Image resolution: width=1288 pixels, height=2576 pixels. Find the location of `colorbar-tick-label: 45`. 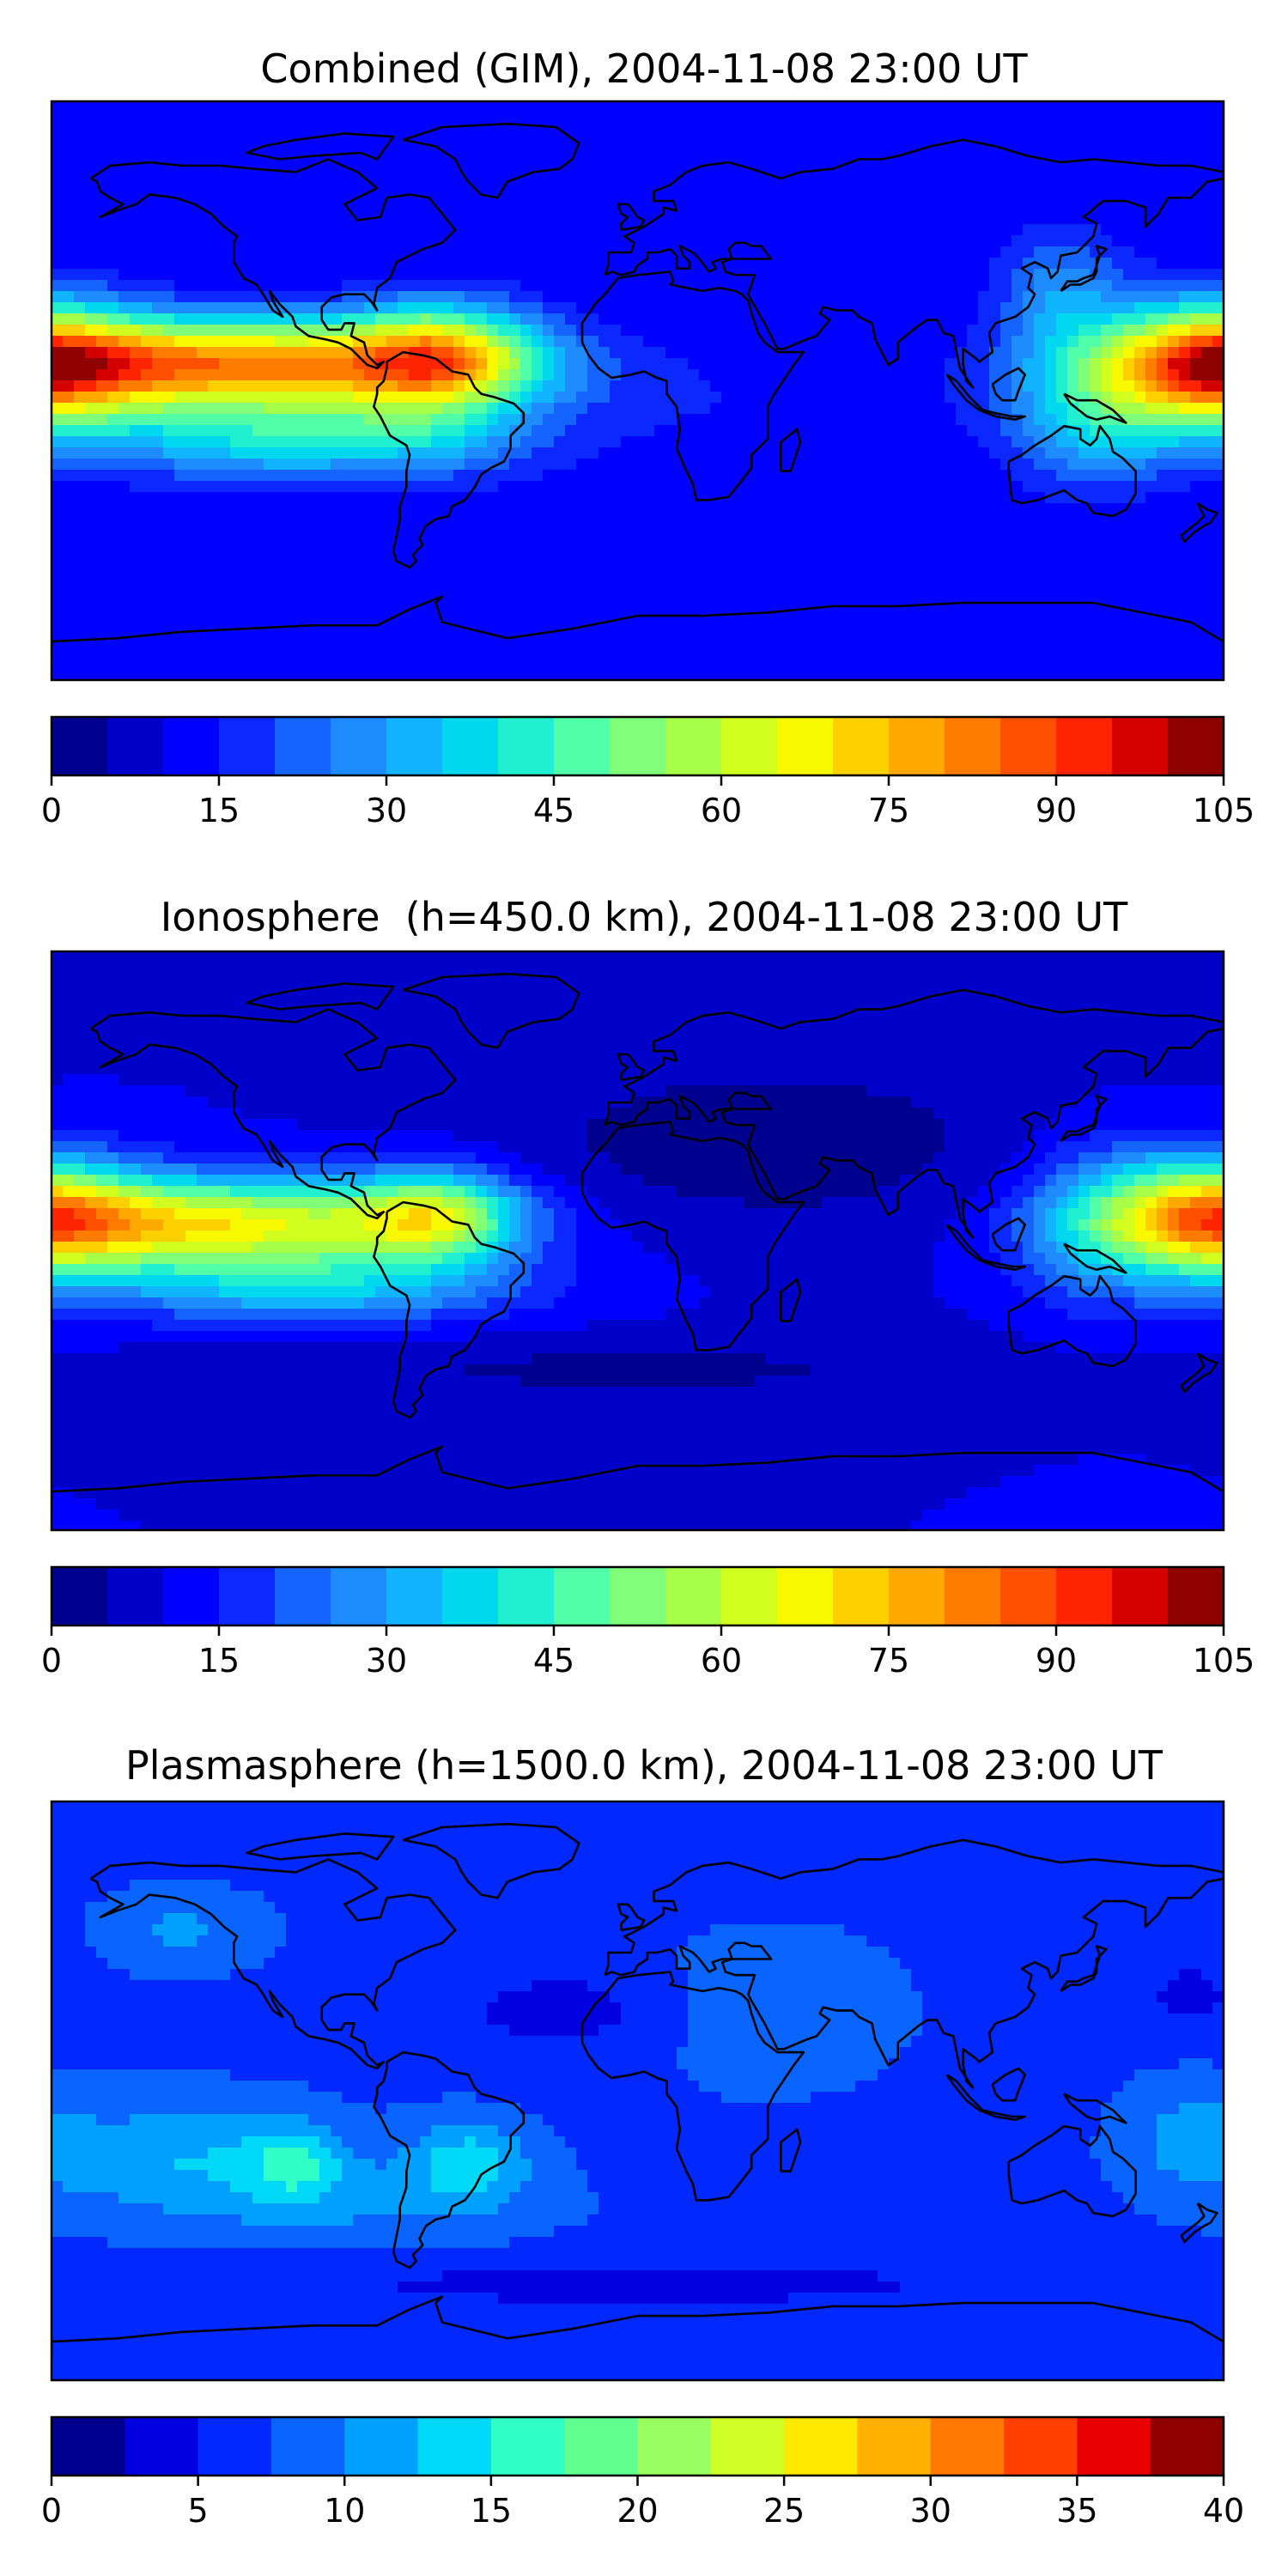

colorbar-tick-label: 45 is located at coordinates (554, 1661).